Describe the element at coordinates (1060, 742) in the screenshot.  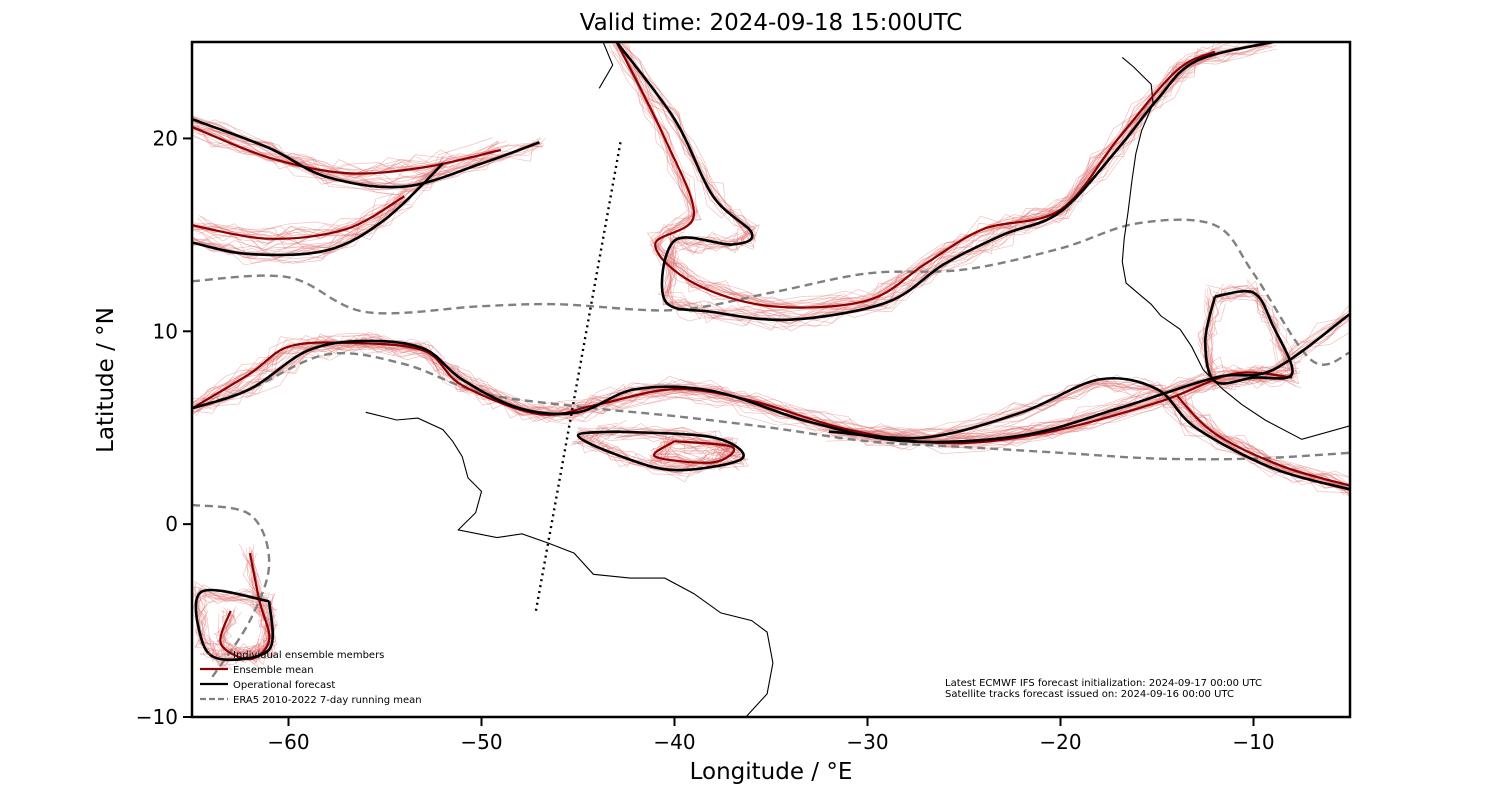
I see `x-tick-label: −20` at that location.